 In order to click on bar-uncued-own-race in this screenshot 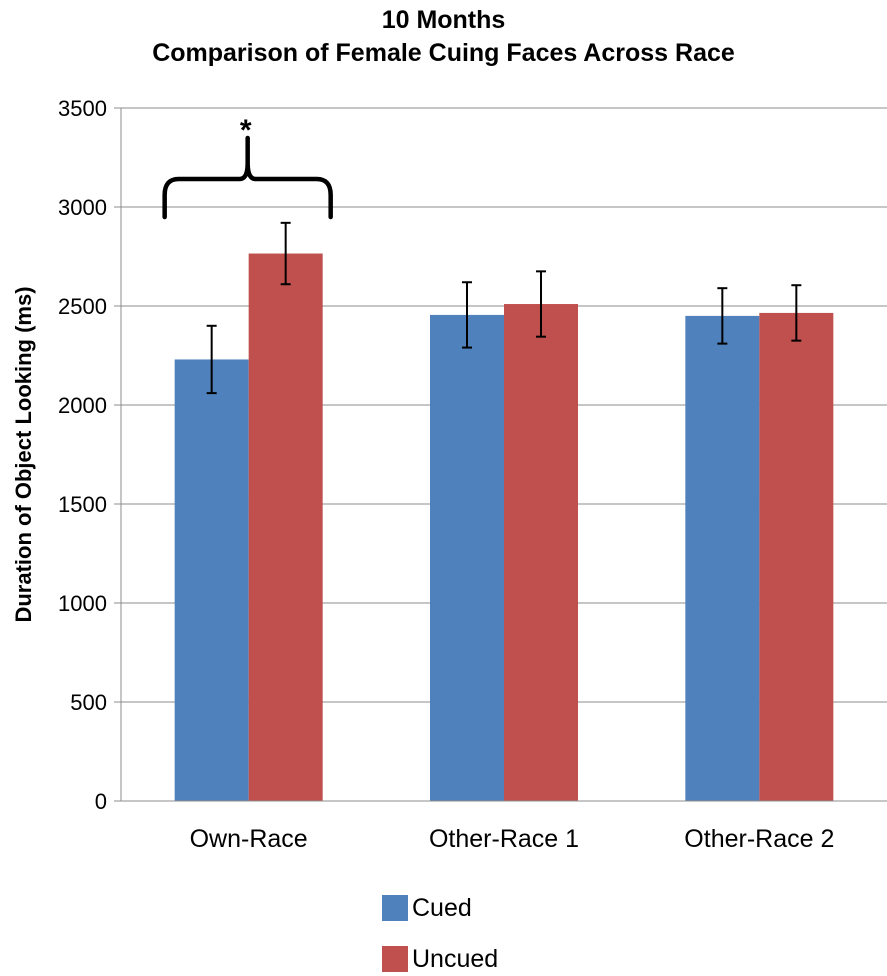, I will do `click(285, 527)`.